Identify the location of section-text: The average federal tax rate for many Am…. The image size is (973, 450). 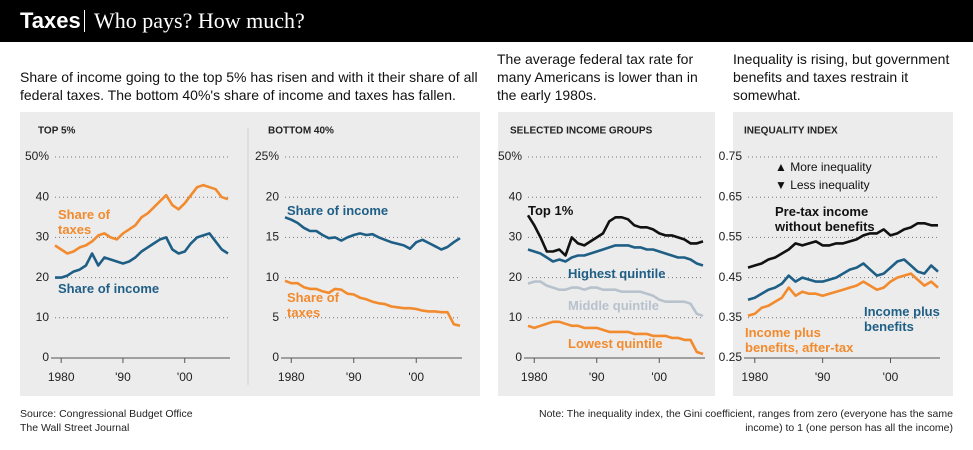
(597, 77).